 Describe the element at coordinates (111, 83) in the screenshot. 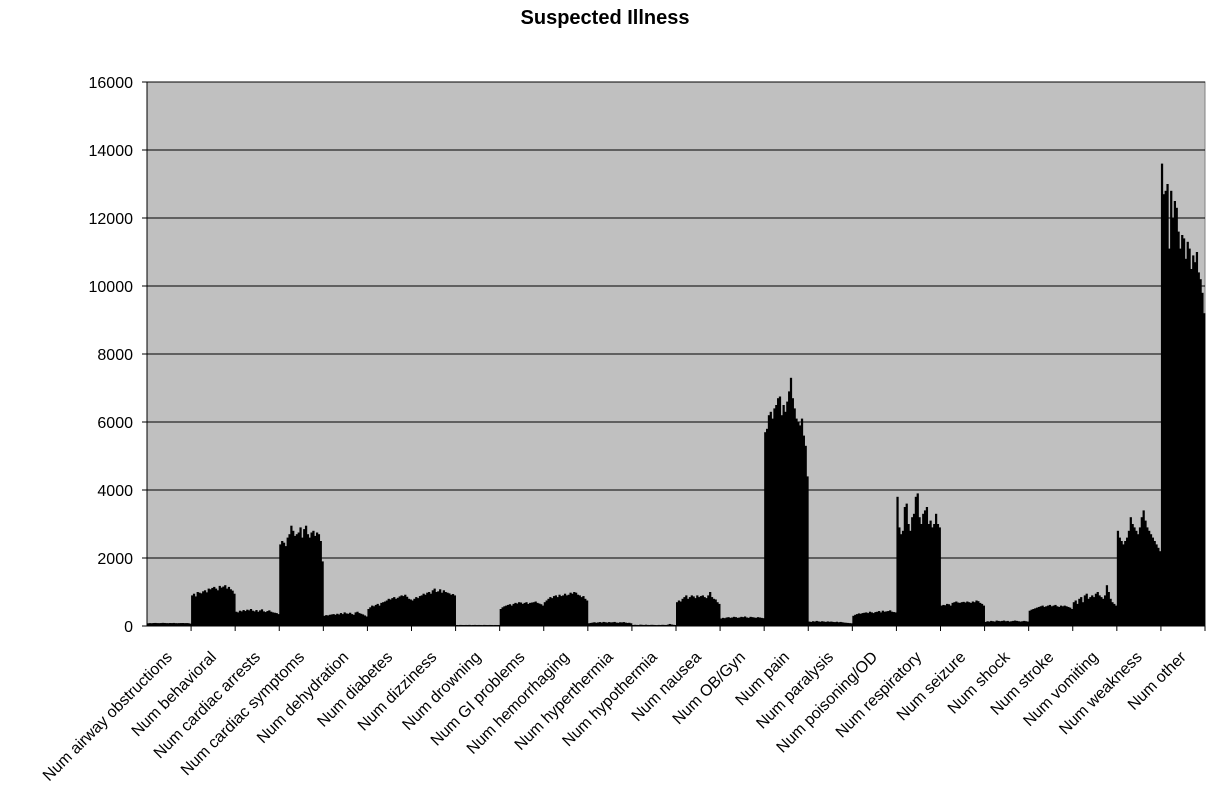

I see `y-tick-label: 16000` at that location.